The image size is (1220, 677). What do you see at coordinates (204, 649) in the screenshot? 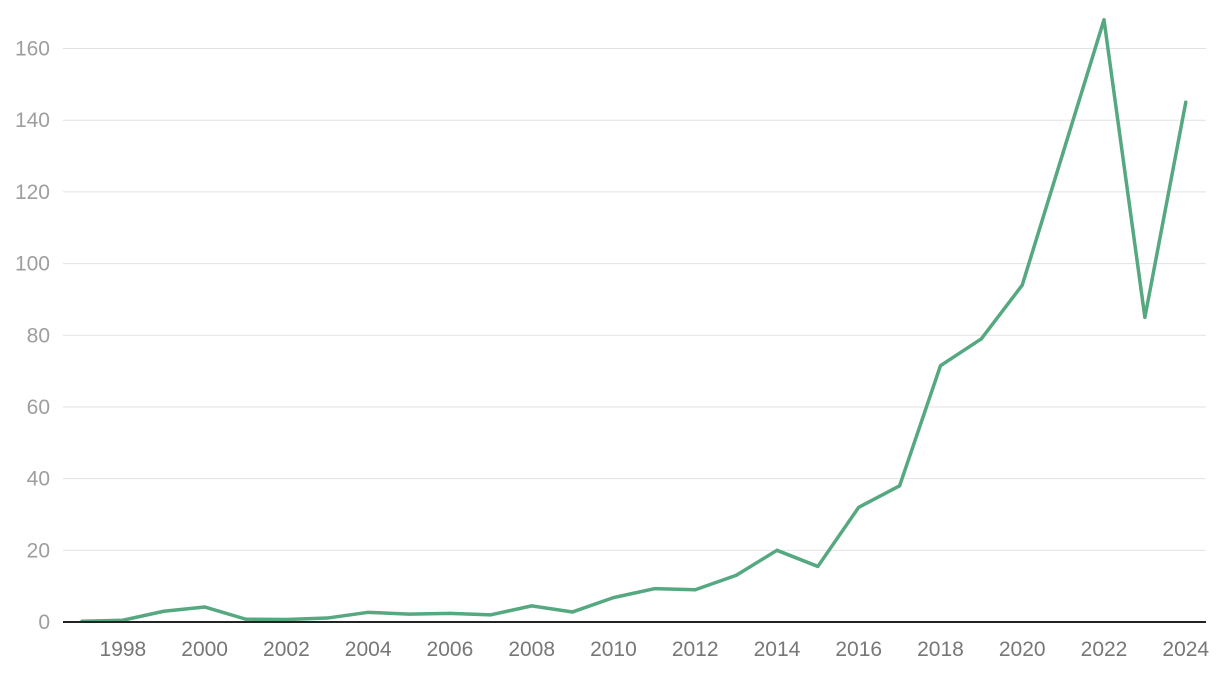
I see `x-tick-label: 2000` at bounding box center [204, 649].